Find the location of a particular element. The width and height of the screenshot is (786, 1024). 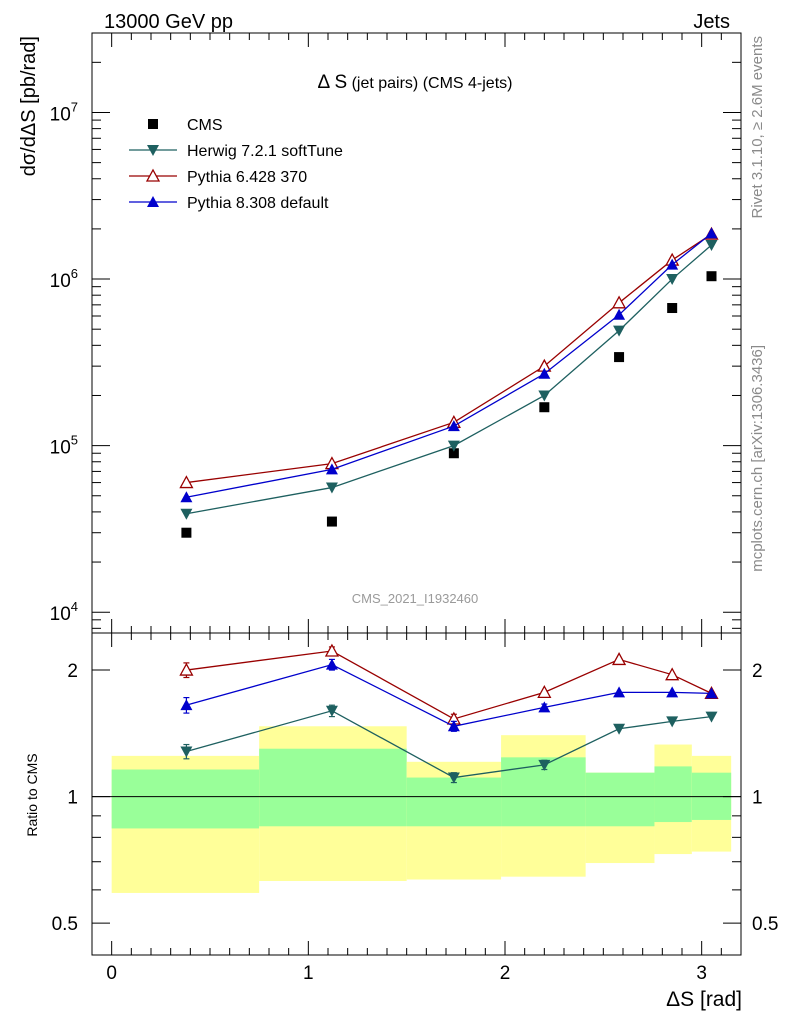

x-axis-label: ΔS [rad] is located at coordinates (704, 999).